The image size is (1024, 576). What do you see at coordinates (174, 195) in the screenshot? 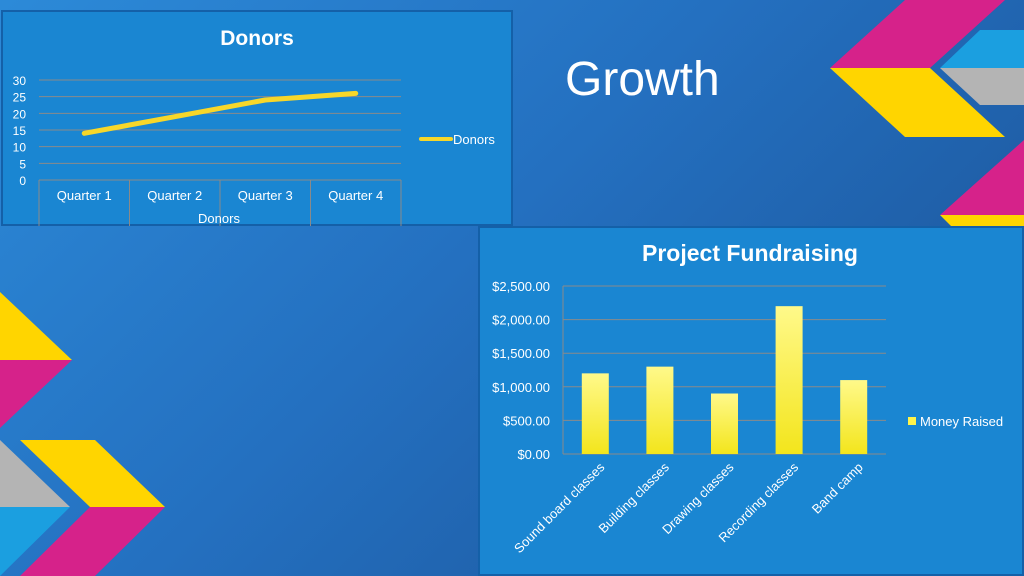
I see `x-tick-label: Quarter 2` at bounding box center [174, 195].